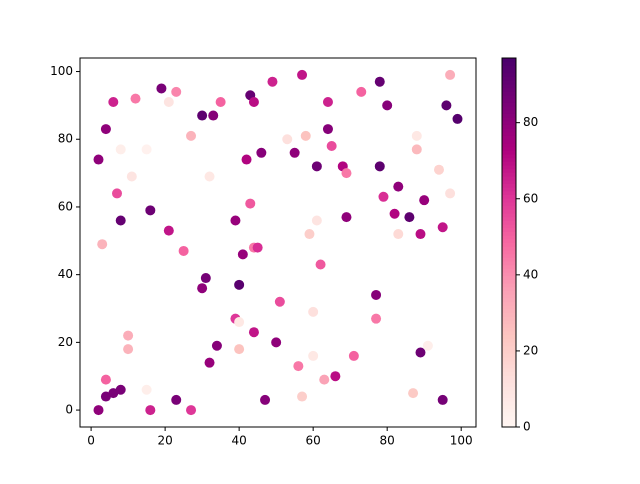 The height and width of the screenshot is (484, 640). What do you see at coordinates (65, 274) in the screenshot?
I see `y-tick-label: 40` at bounding box center [65, 274].